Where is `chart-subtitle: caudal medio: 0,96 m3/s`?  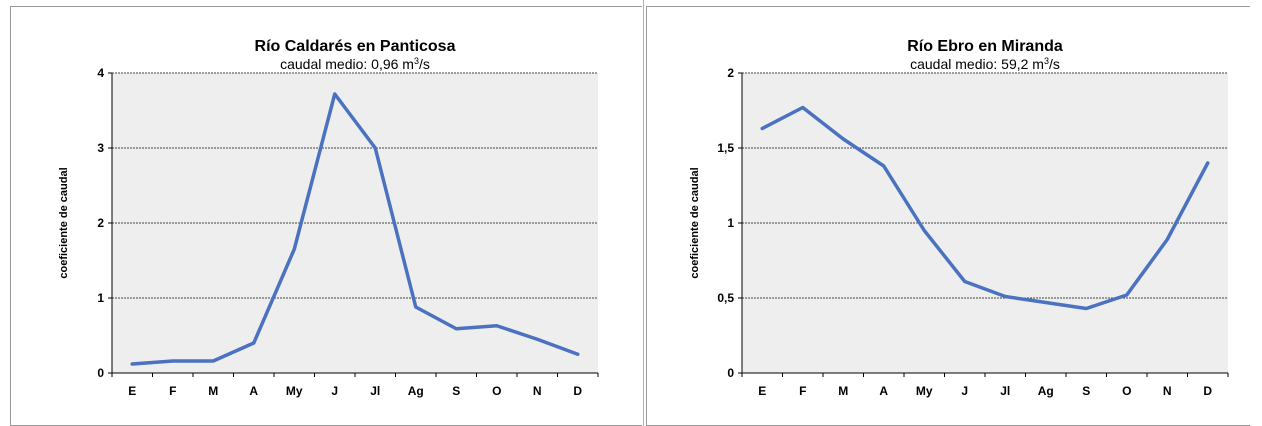 chart-subtitle: caudal medio: 0,96 m3/s is located at coordinates (355, 64).